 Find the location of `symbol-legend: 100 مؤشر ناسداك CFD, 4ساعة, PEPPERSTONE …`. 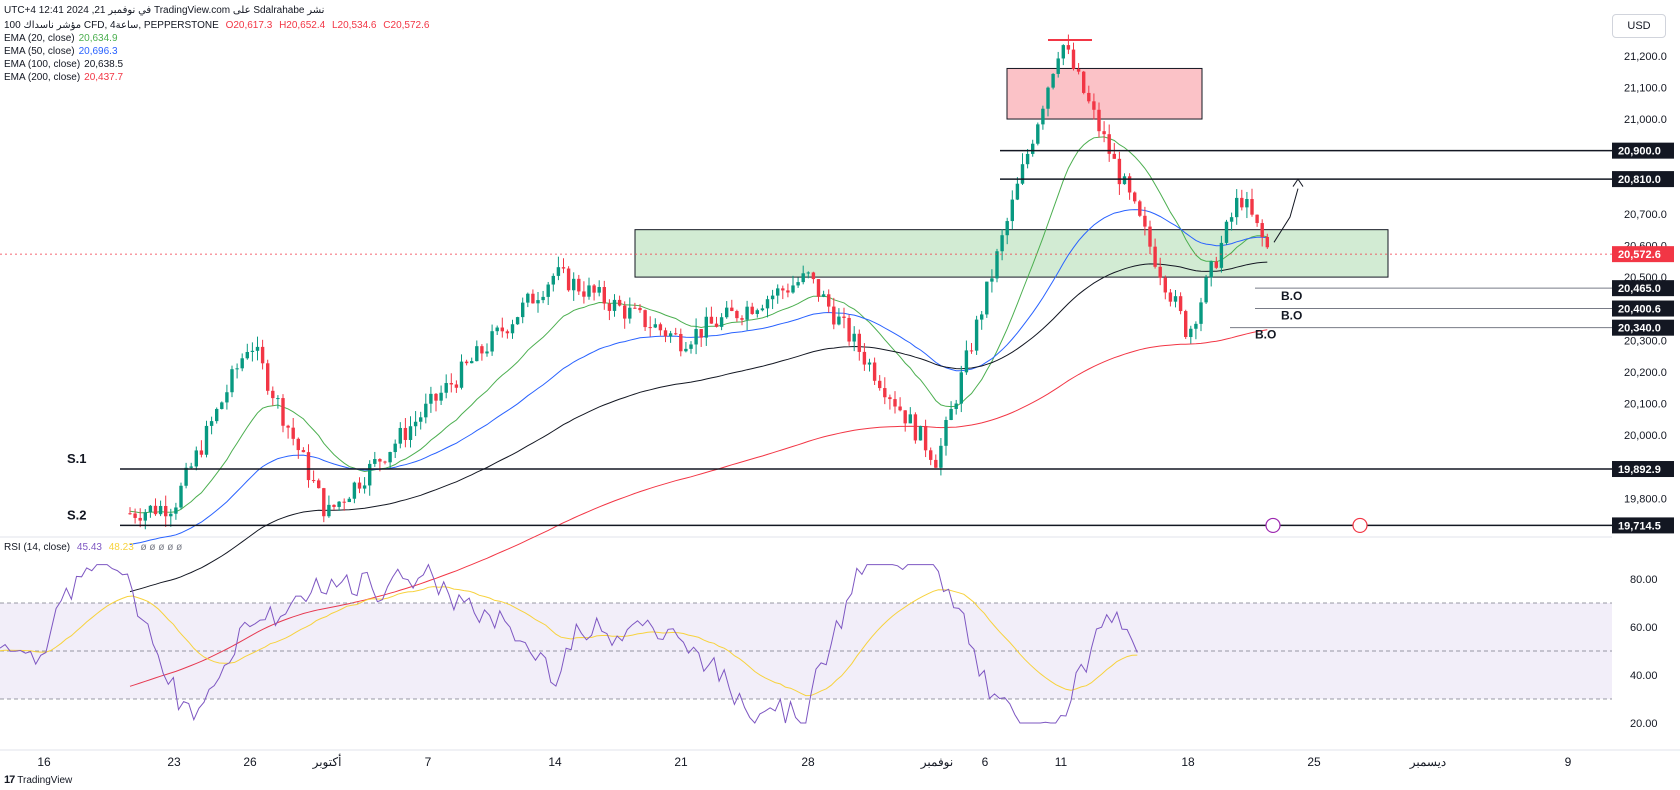

symbol-legend: 100 مؤشر ناسداك CFD, 4ساعة, PEPPERSTONE … is located at coordinates (216, 25).